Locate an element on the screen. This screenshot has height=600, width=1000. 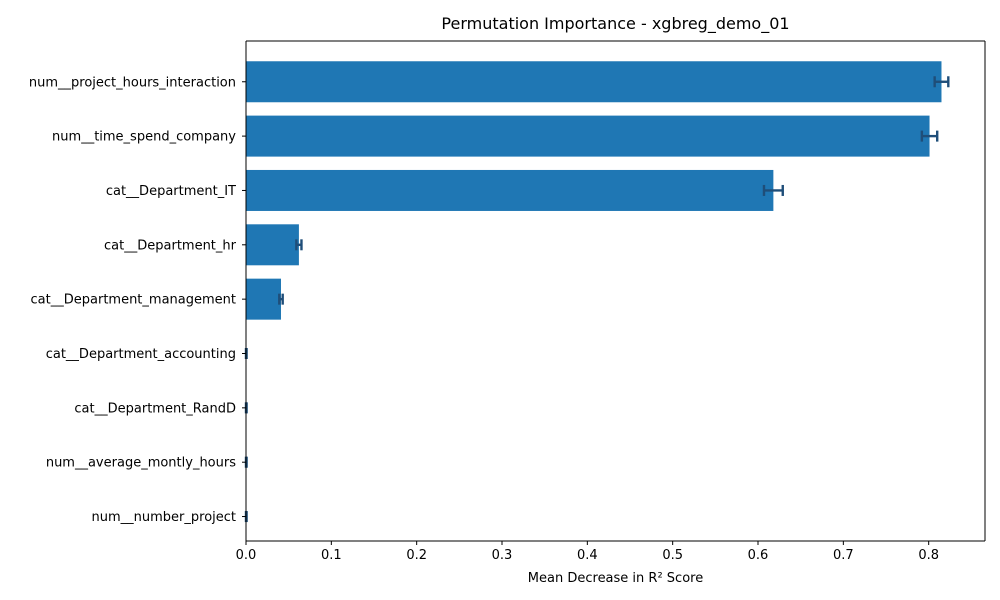
y-tick-label-1: num__time_spend_company is located at coordinates (144, 137).